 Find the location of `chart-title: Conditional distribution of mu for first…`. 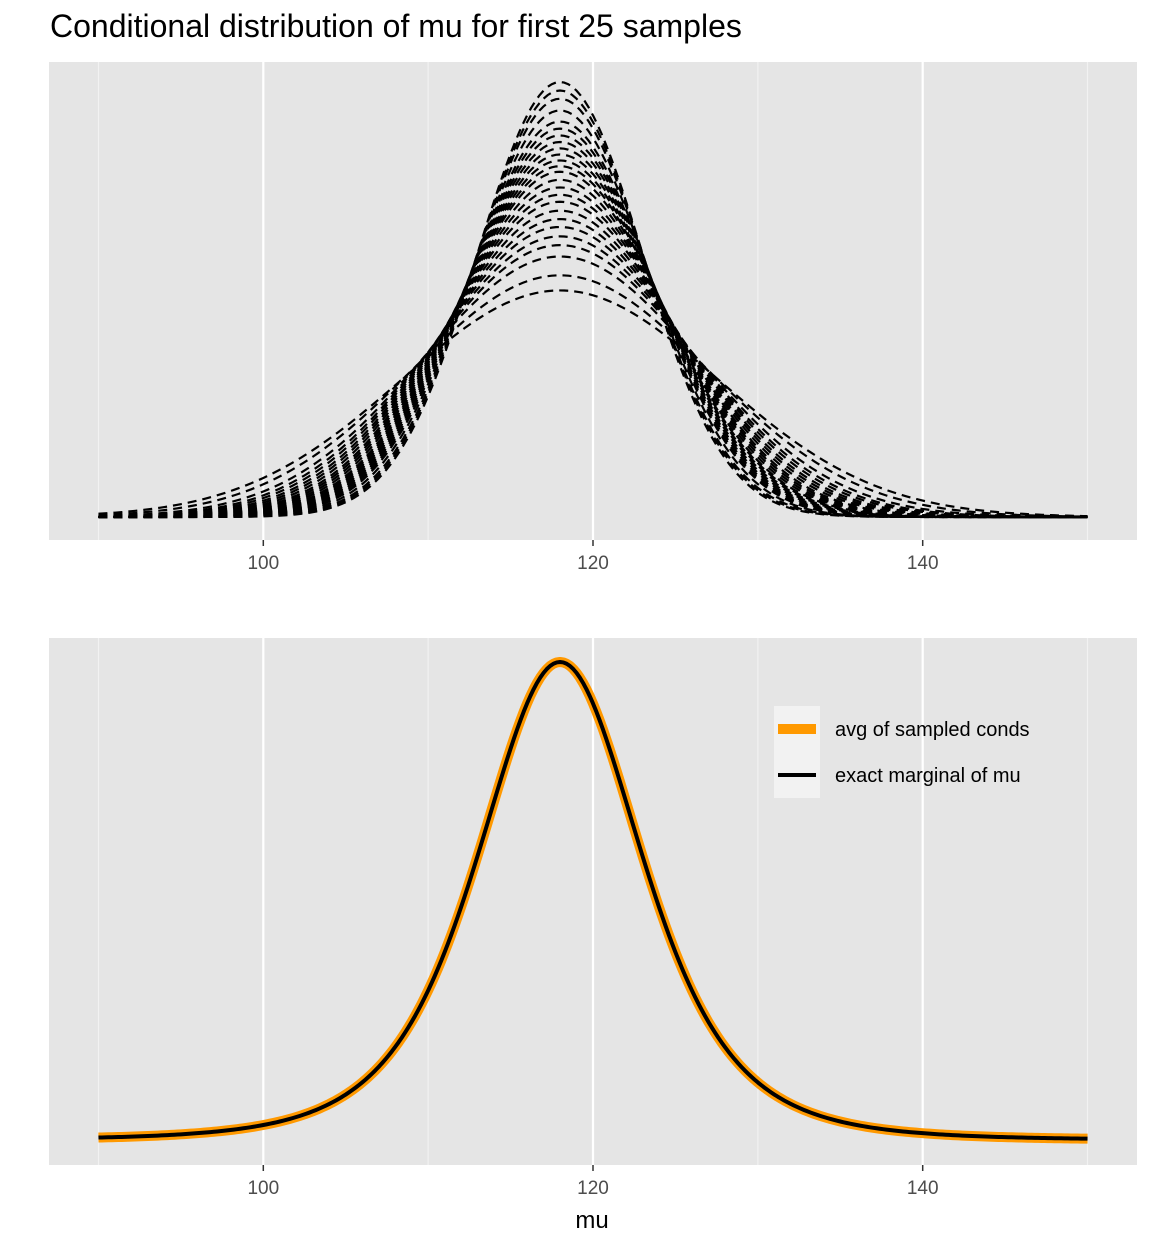

chart-title: Conditional distribution of mu for first… is located at coordinates (396, 26).